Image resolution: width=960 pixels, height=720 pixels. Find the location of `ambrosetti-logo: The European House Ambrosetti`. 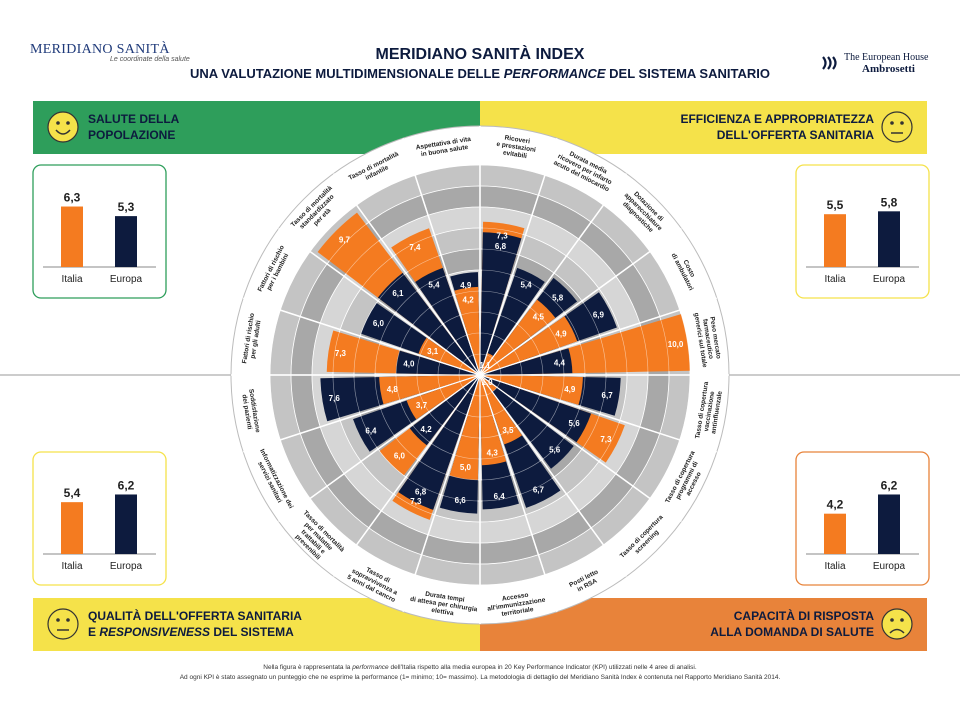

ambrosetti-logo: The European House Ambrosetti is located at coordinates (874, 63).